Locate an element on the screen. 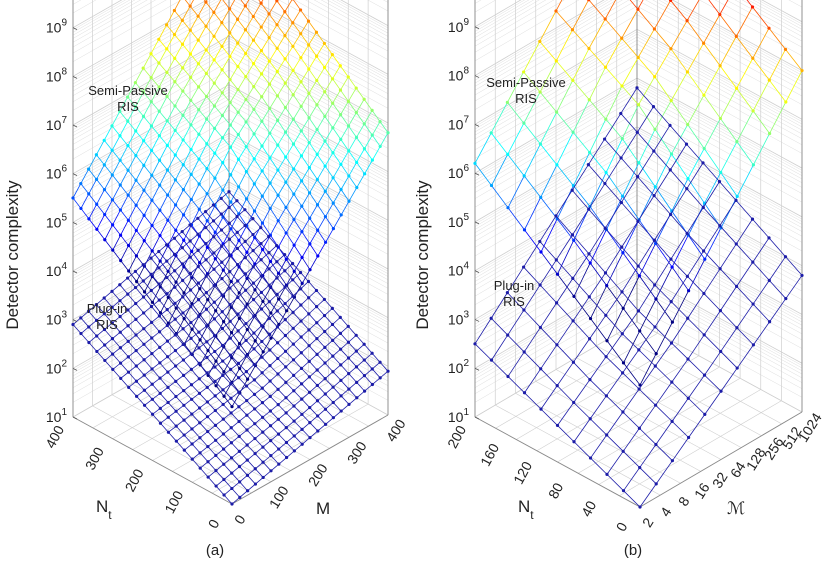 The height and width of the screenshot is (570, 830). panel-b-ztick-label: 108 is located at coordinates (459, 75).